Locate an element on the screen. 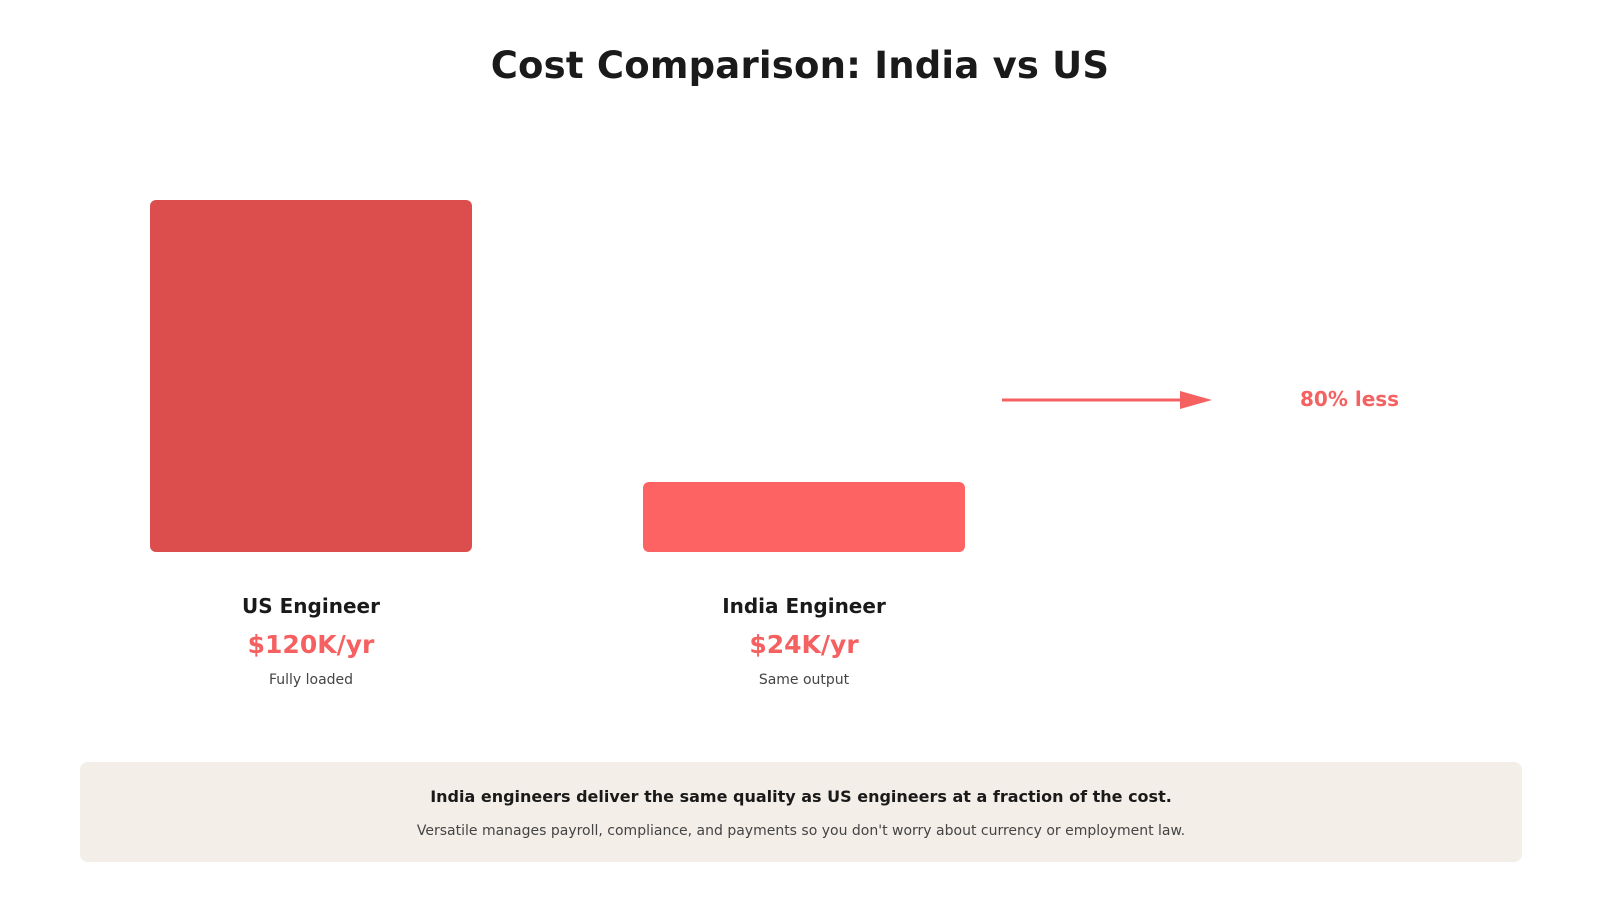 Image resolution: width=1600 pixels, height=900 pixels. savings-annotation: 80% less is located at coordinates (1350, 399).